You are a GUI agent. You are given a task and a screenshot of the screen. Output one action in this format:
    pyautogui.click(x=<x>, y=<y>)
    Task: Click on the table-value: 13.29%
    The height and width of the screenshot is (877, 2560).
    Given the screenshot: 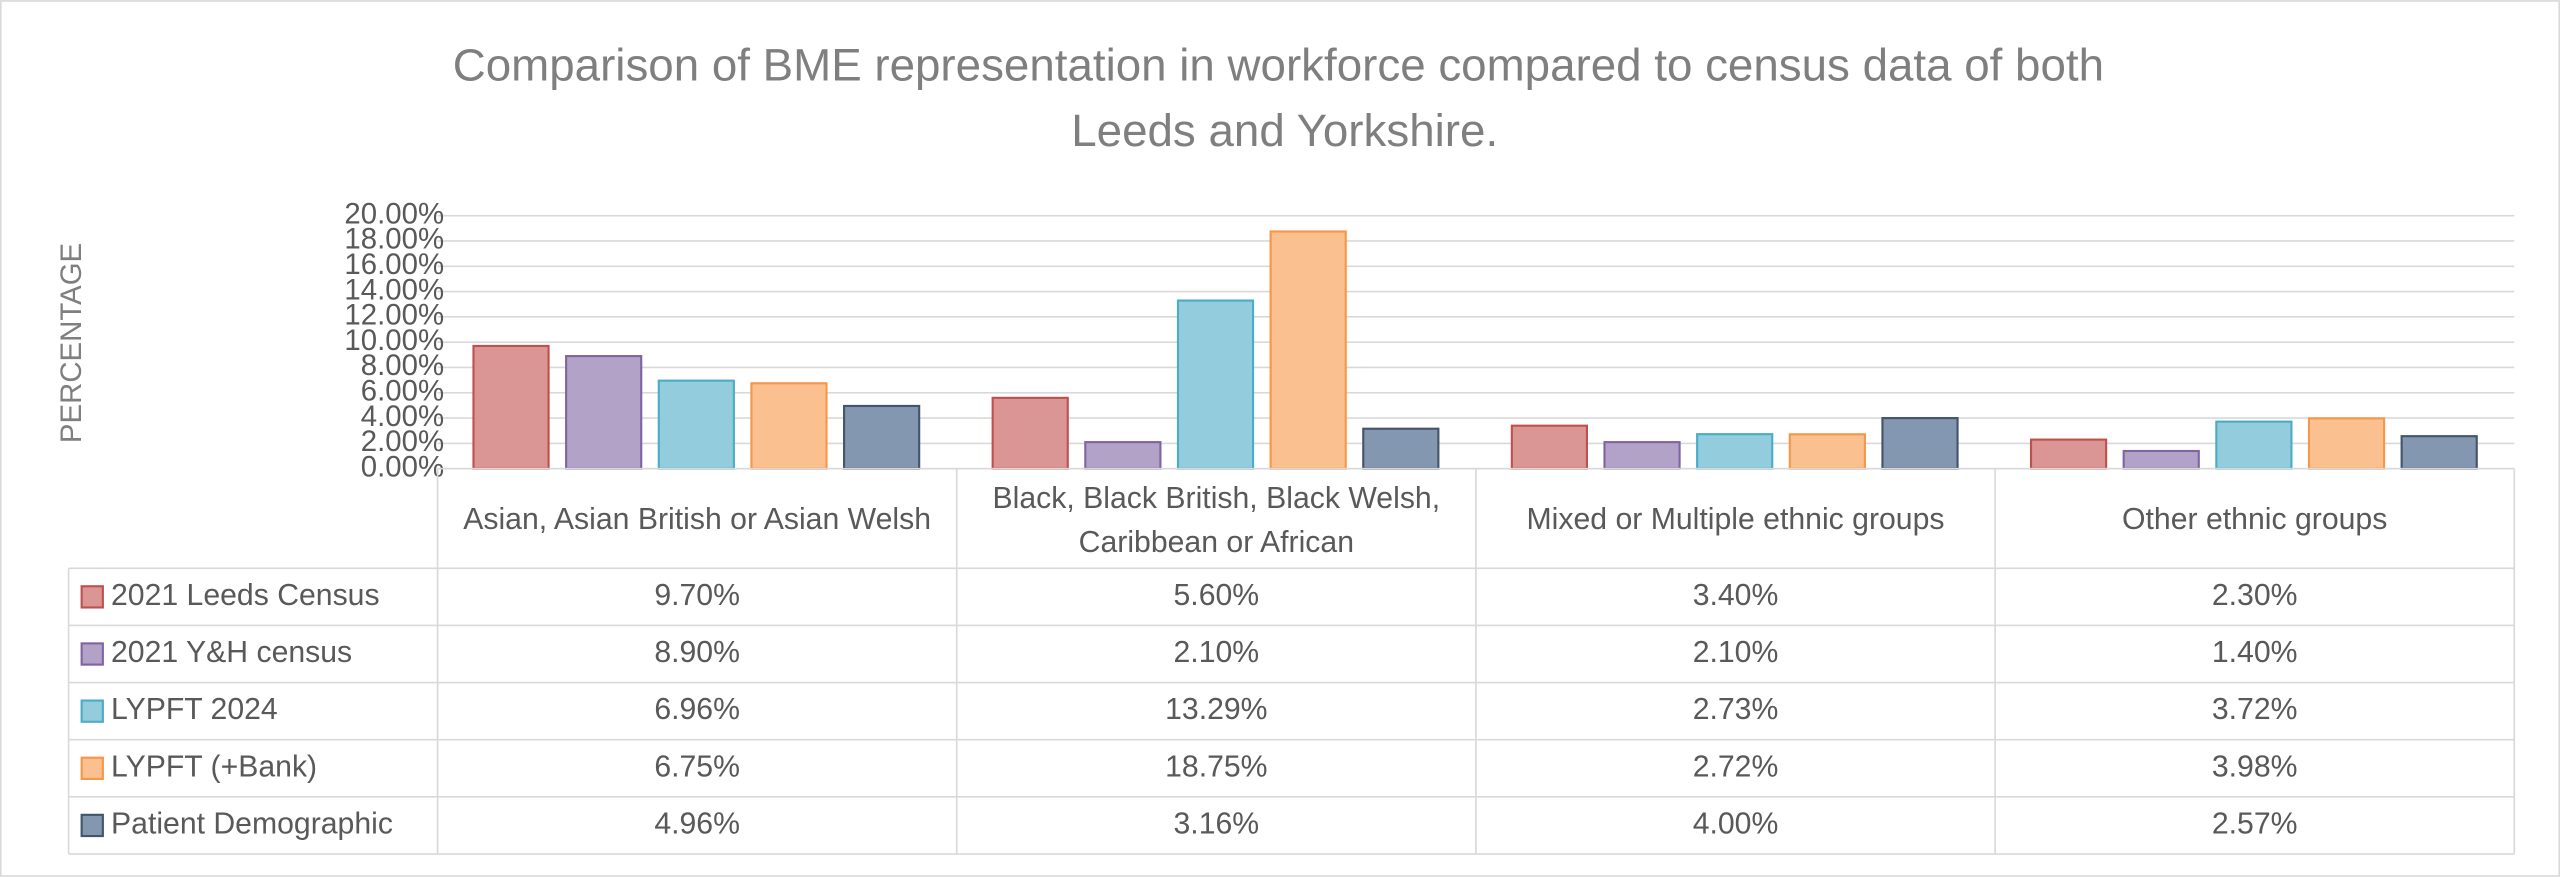 What is the action you would take?
    pyautogui.click(x=1216, y=709)
    